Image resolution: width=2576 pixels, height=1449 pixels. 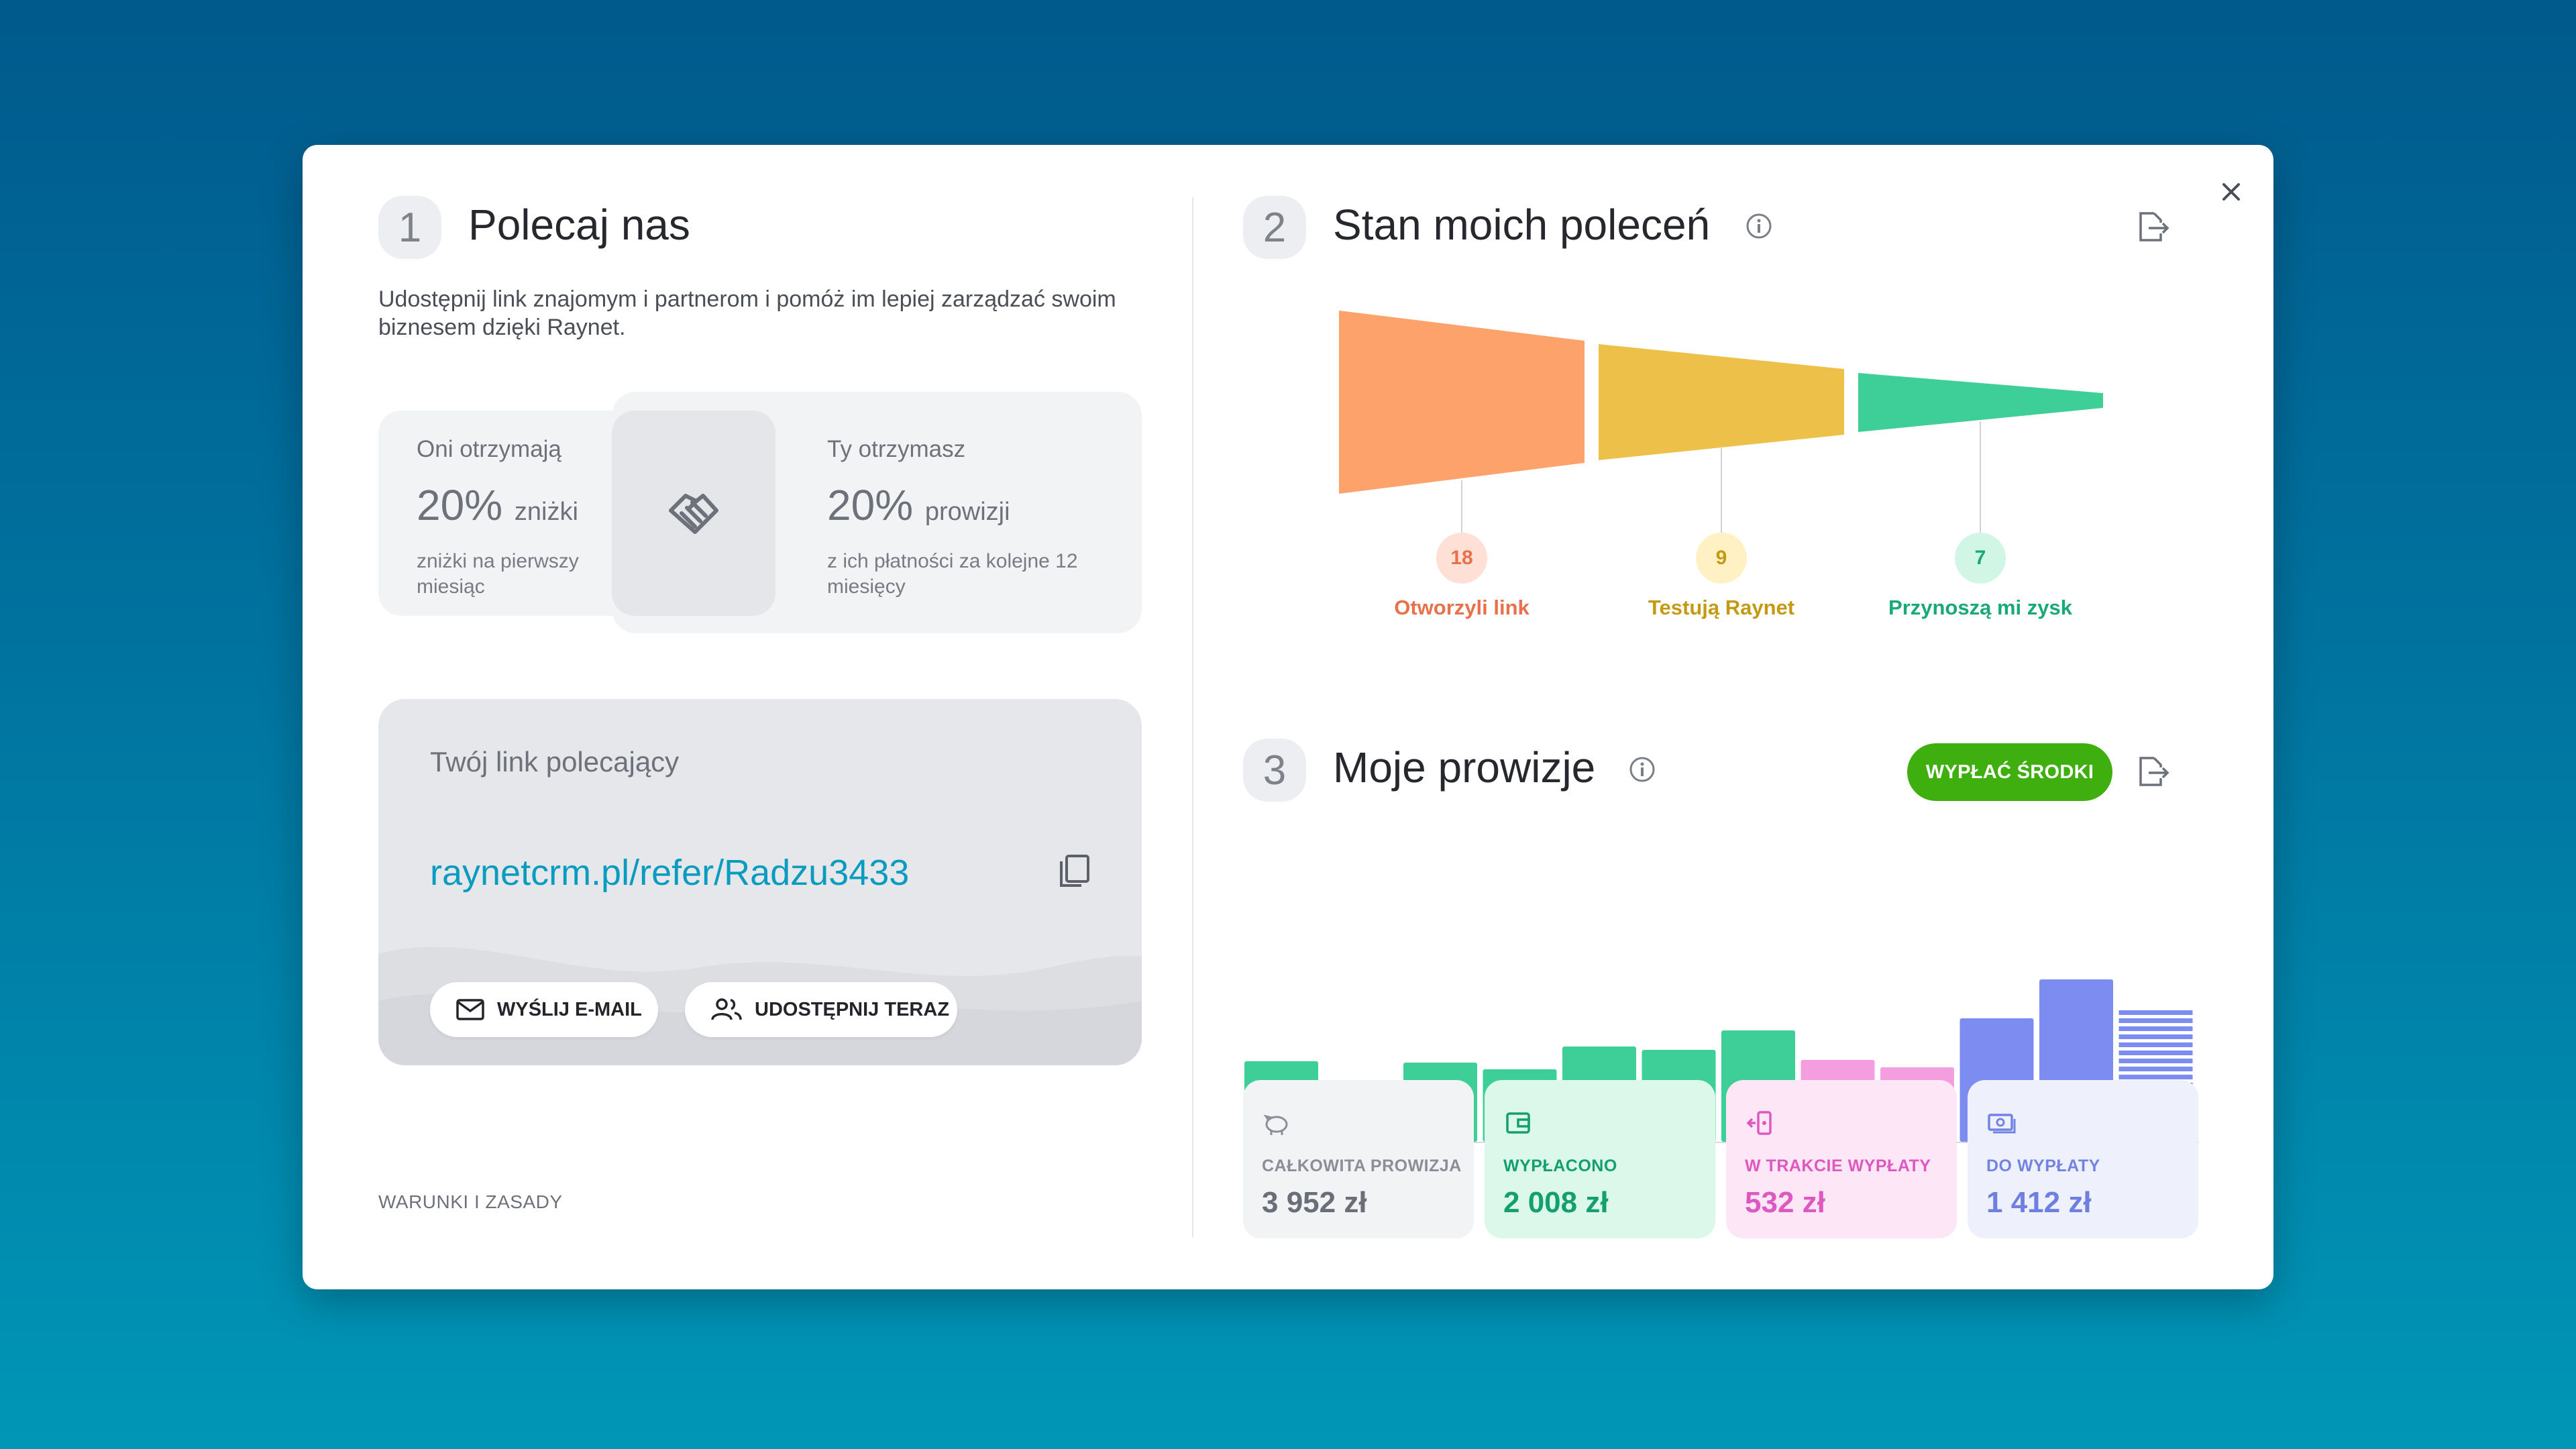 What do you see at coordinates (1461, 558) in the screenshot?
I see `funnel-count-badge: 18` at bounding box center [1461, 558].